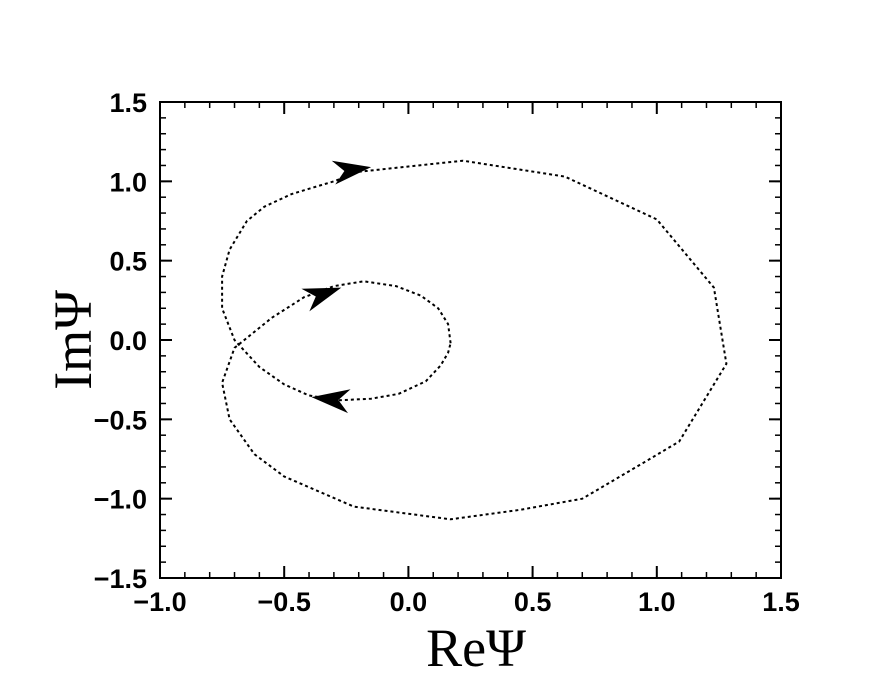 This screenshot has width=880, height=680. What do you see at coordinates (120, 500) in the screenshot?
I see `y-tick-label: −1.0` at bounding box center [120, 500].